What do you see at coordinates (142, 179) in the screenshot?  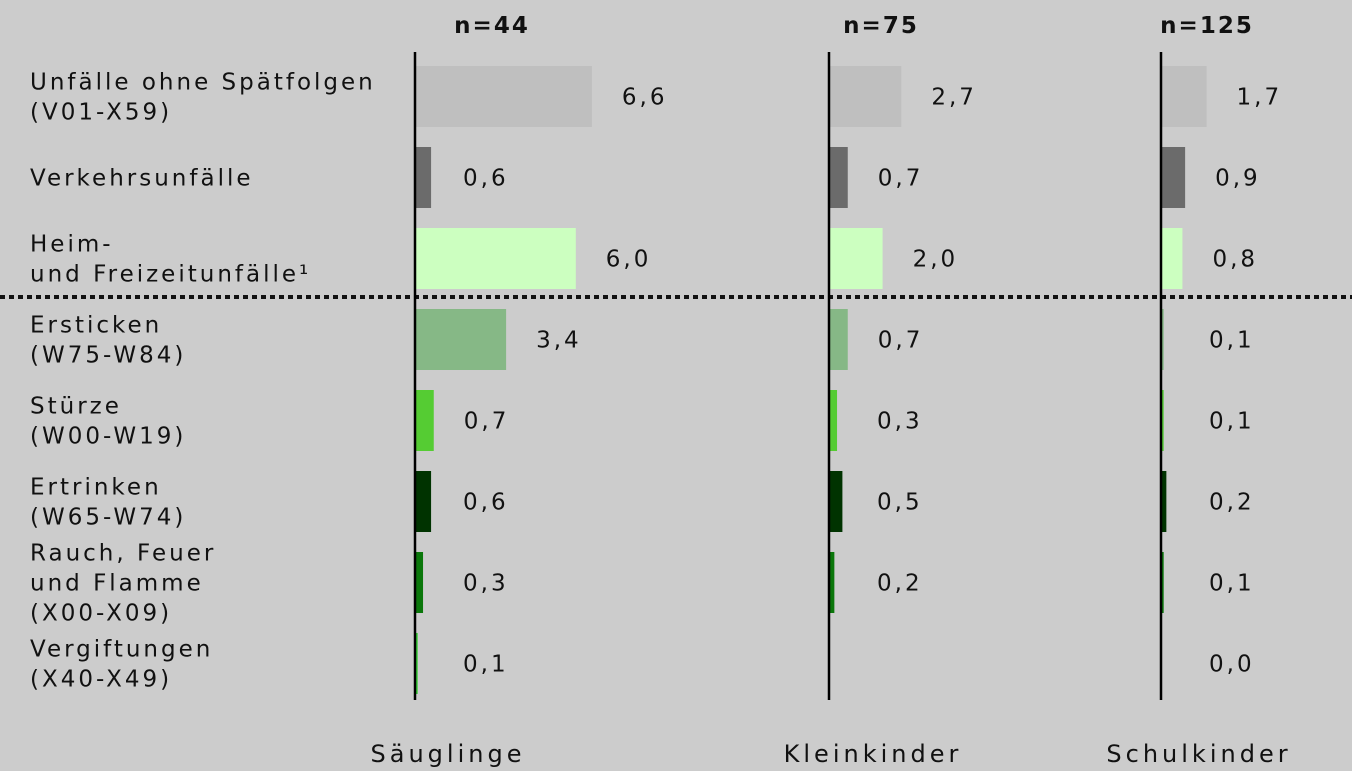 I see `category-label: Verkehrsunfälle` at bounding box center [142, 179].